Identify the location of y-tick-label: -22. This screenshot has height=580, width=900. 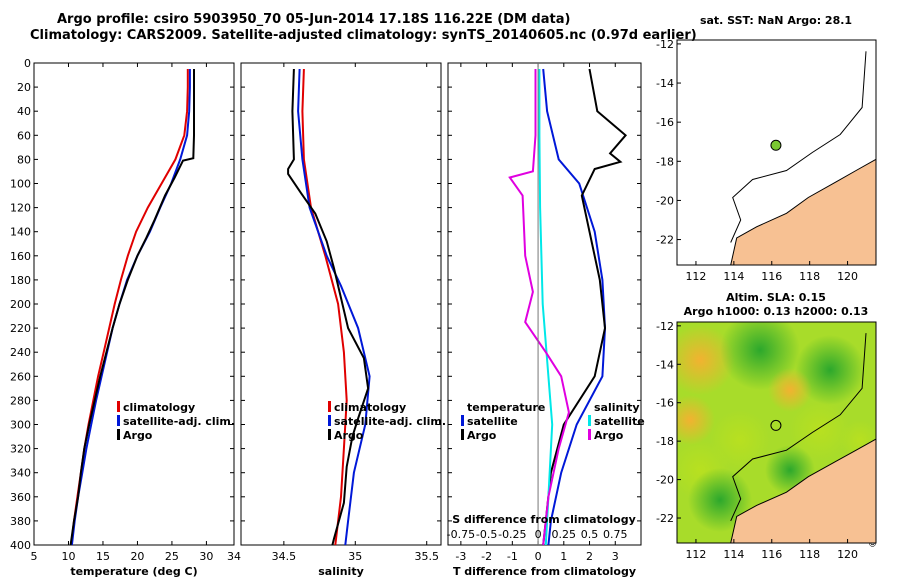
(665, 240).